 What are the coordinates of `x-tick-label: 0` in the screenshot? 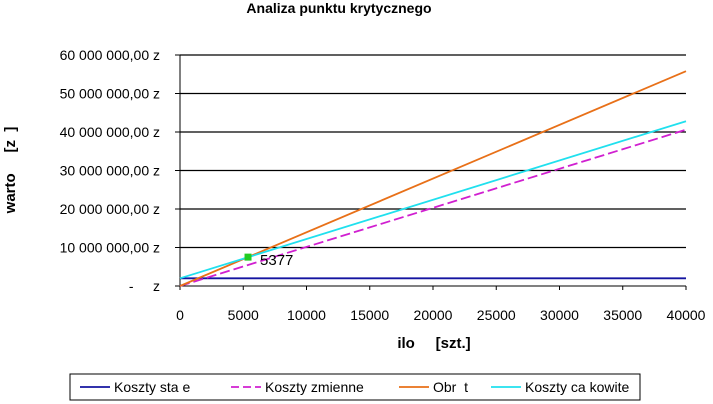 It's located at (180, 315).